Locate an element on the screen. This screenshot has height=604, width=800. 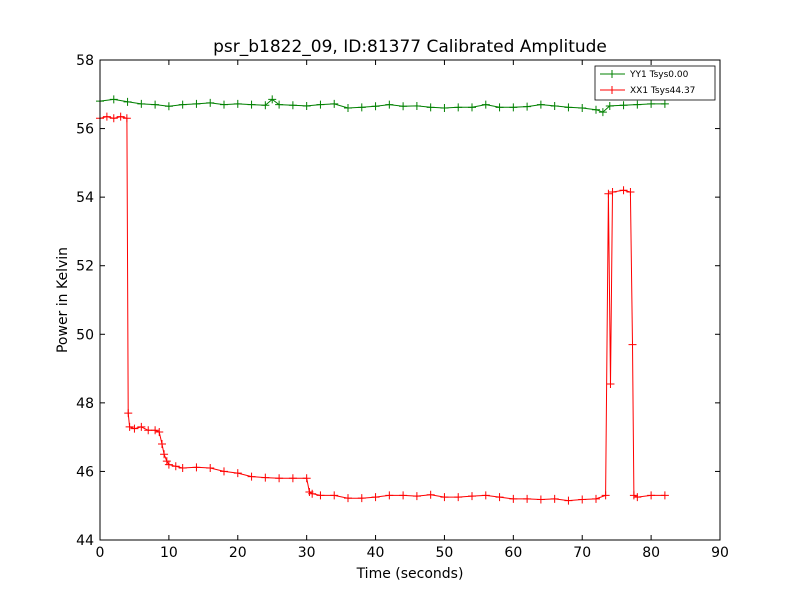
legend: YY1 Tsys0.00 XX1 Tsys44.37 is located at coordinates (655, 83).